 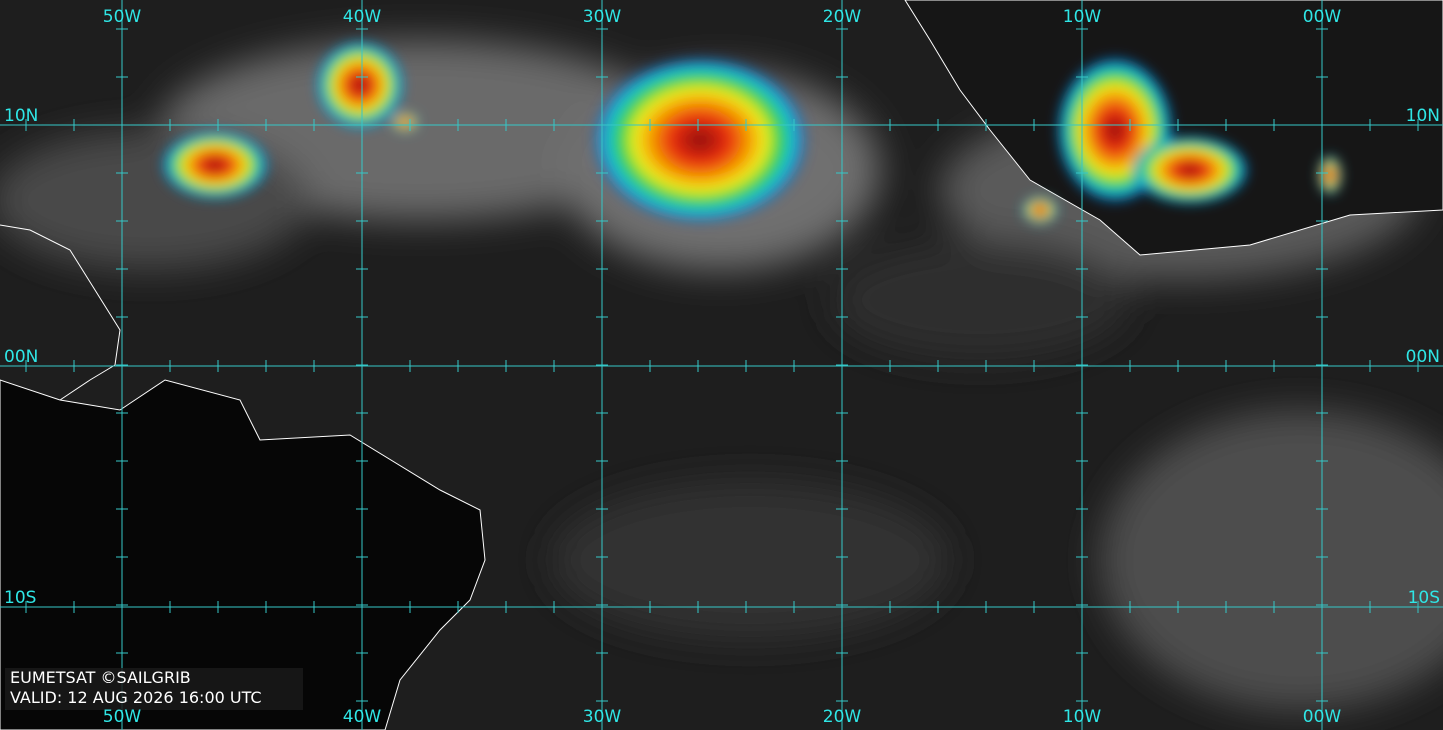 I want to click on caption-box, so click(x=154, y=689).